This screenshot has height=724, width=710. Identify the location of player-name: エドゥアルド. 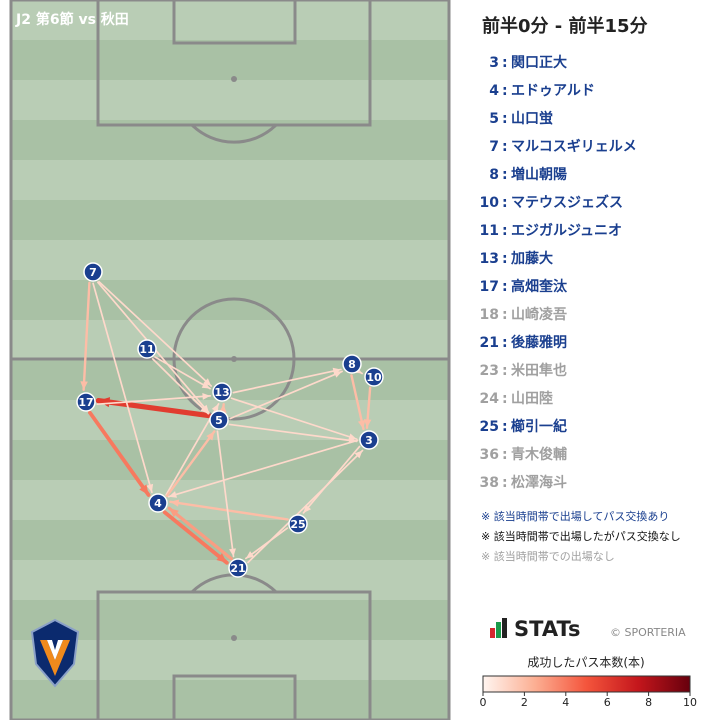
(553, 91).